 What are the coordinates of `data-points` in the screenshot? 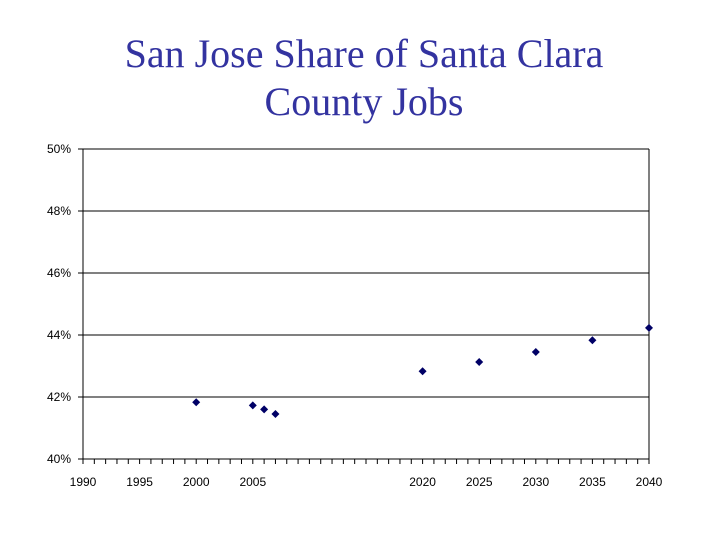 It's located at (422, 371).